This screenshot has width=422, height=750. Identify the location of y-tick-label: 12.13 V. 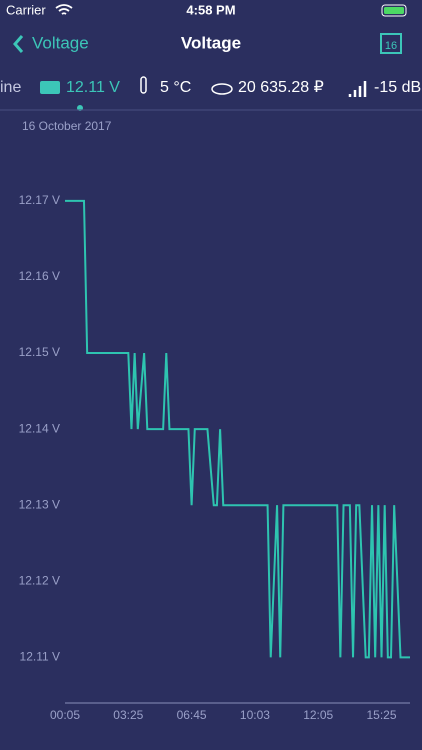
(39, 504).